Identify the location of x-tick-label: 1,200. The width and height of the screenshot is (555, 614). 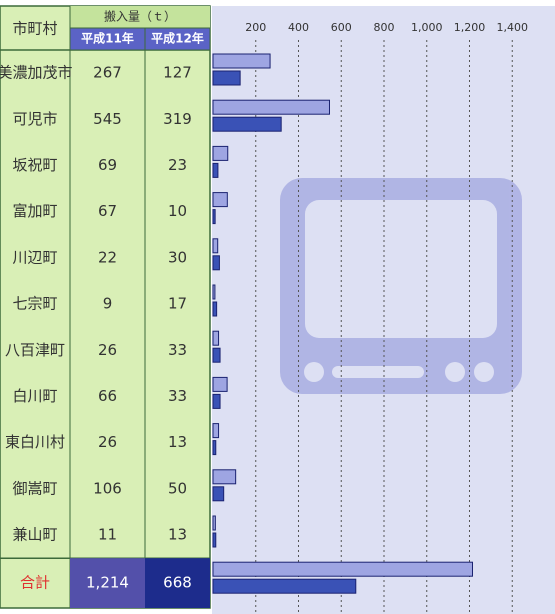
(470, 27).